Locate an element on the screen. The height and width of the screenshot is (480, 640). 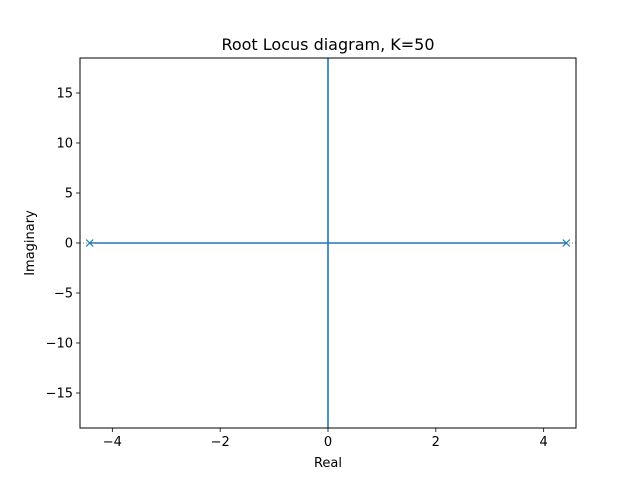
y-tick-label: −15 is located at coordinates (59, 394).